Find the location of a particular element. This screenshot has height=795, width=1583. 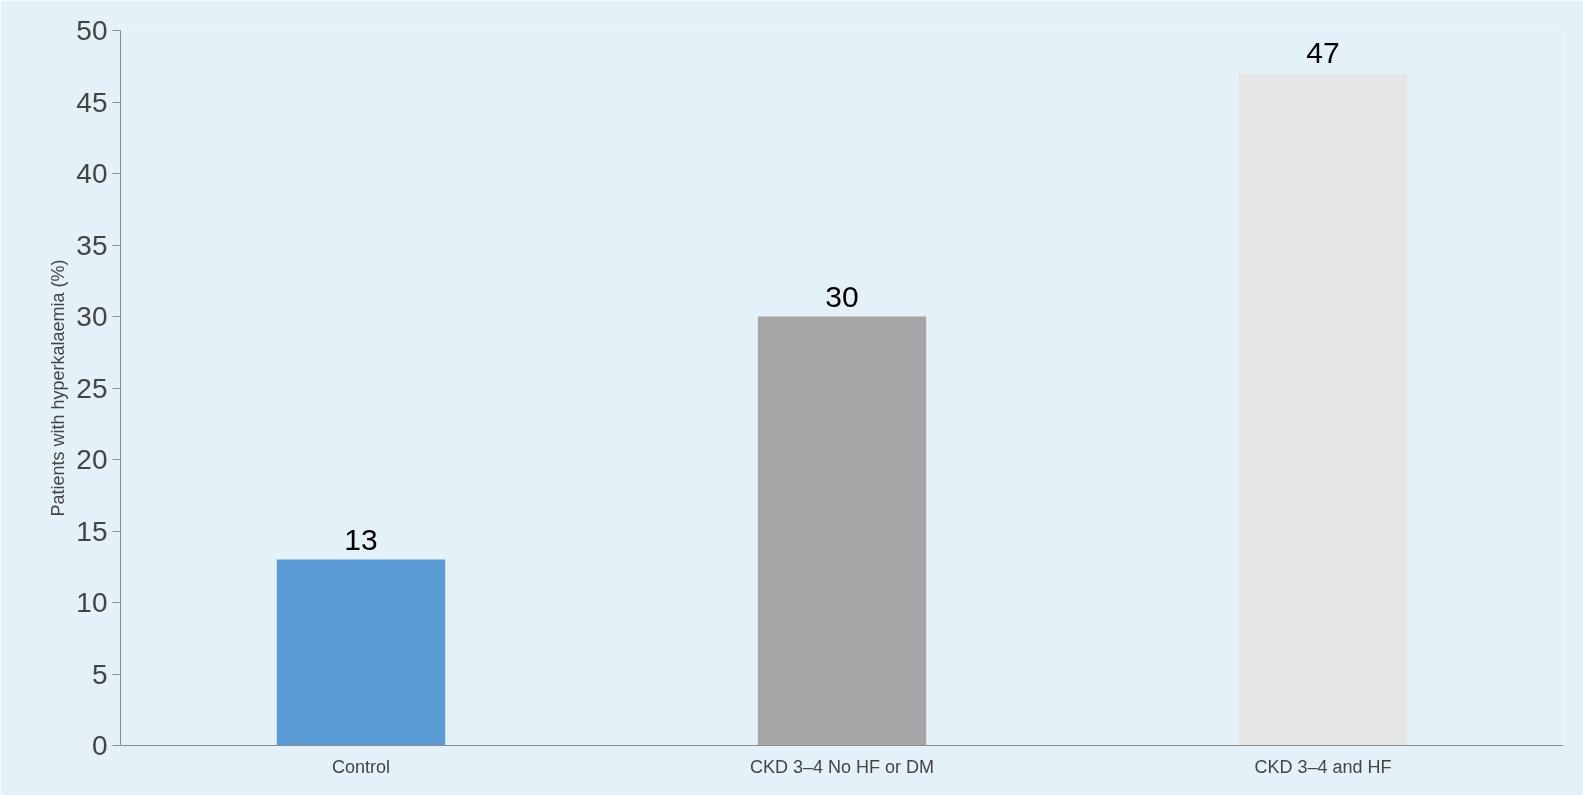

data-label: 47 is located at coordinates (1323, 53).